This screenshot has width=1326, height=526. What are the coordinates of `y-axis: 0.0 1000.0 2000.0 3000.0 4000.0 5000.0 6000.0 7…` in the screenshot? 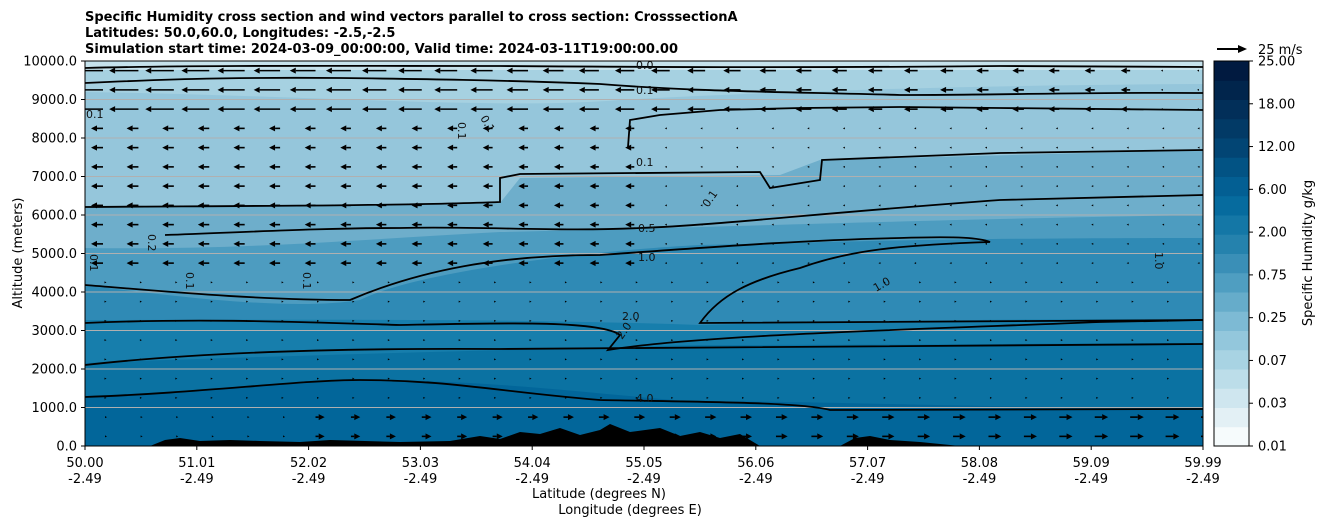 It's located at (54, 255).